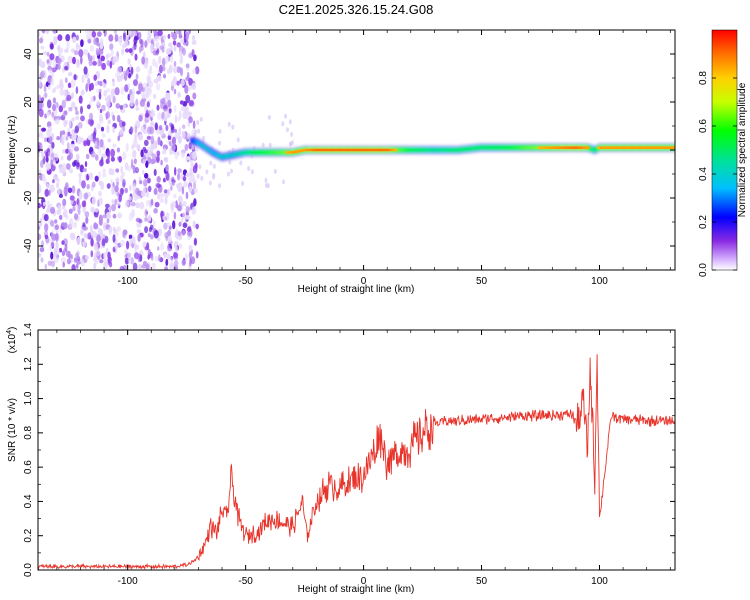 This screenshot has height=600, width=750. What do you see at coordinates (245, 581) in the screenshot?
I see `x-tick-label: -50` at bounding box center [245, 581].